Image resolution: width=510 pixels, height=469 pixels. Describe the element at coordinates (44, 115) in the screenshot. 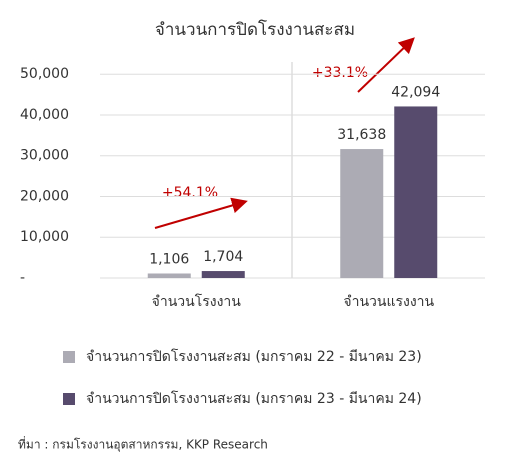

I see `y-tick-label: 40,000` at that location.